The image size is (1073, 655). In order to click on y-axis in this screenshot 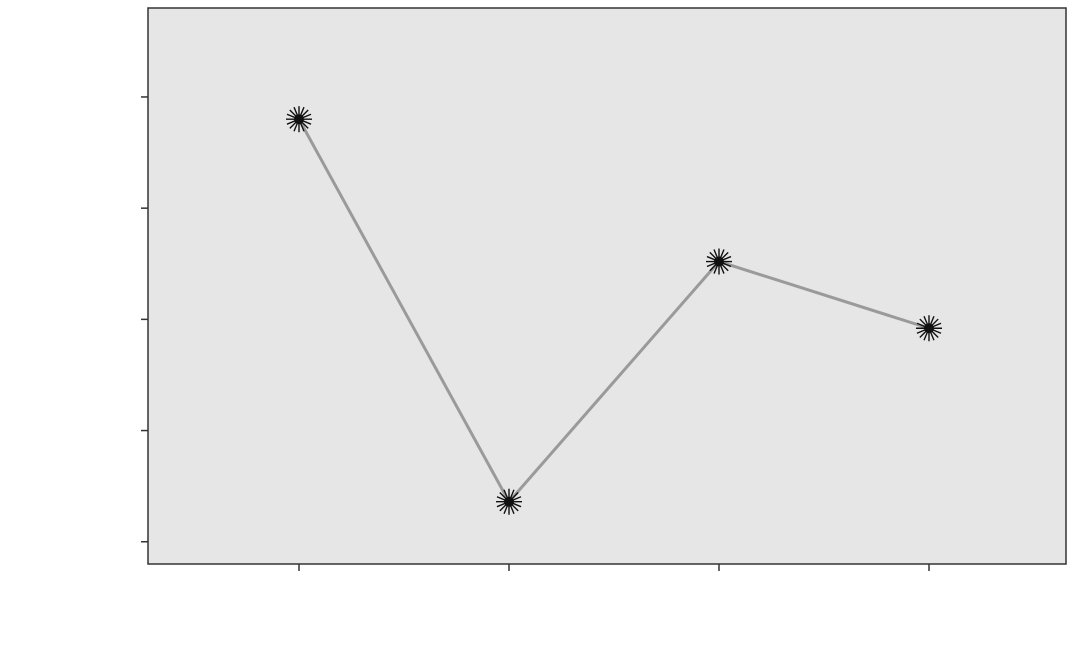, I will do `click(144, 319)`.